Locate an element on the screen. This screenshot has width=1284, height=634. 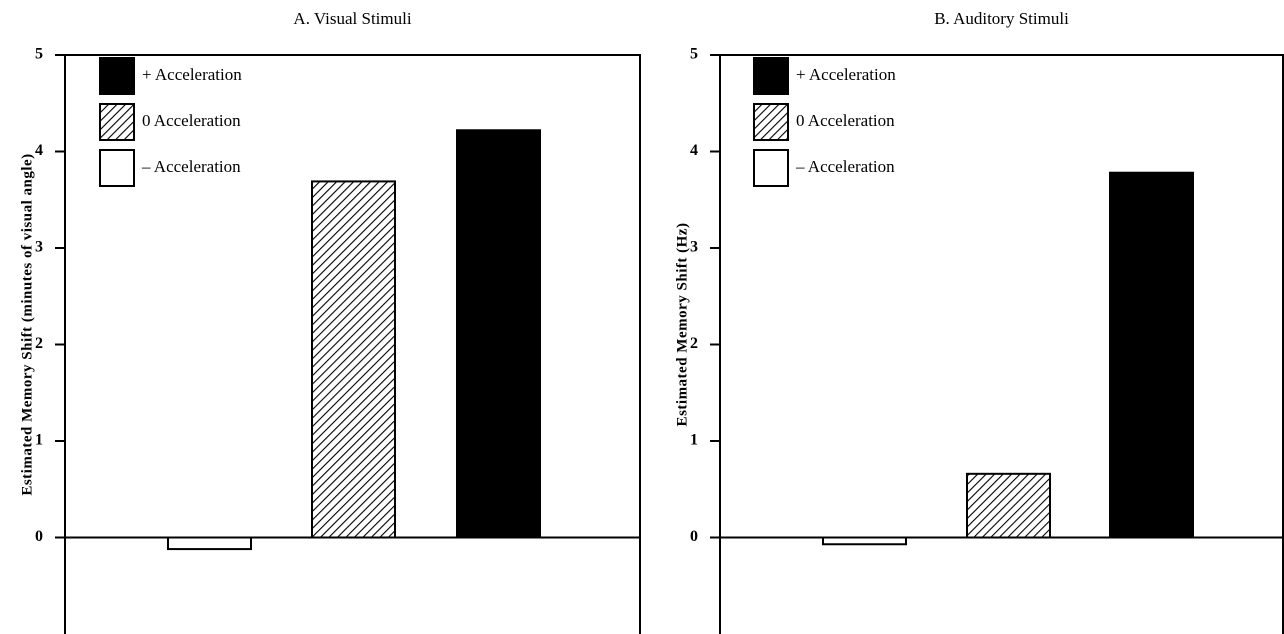
y-axis-label: Estimated Memory Shift (Hz) is located at coordinates (682, 325).